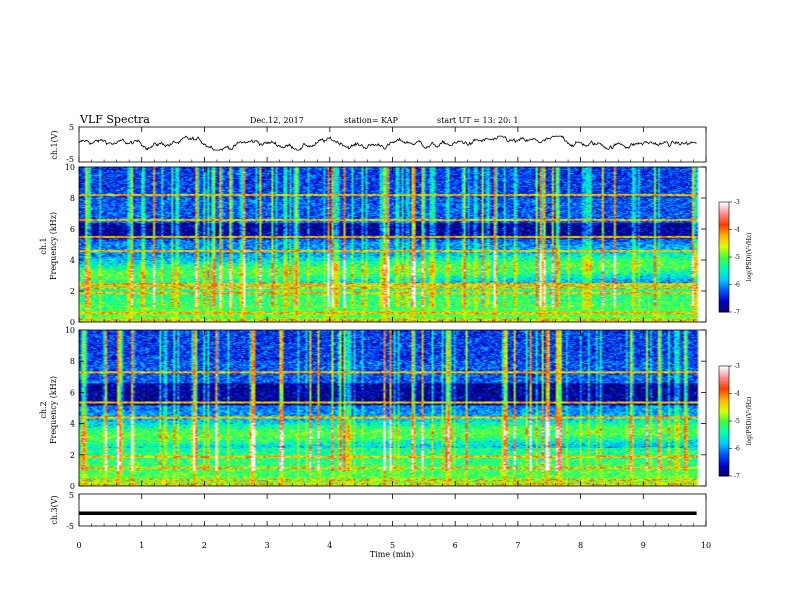 The height and width of the screenshot is (612, 792). What do you see at coordinates (735, 421) in the screenshot?
I see `ch2-colorbar: -3 -4 -5 -6 -7 log(PSD)(V²/Hz)` at bounding box center [735, 421].